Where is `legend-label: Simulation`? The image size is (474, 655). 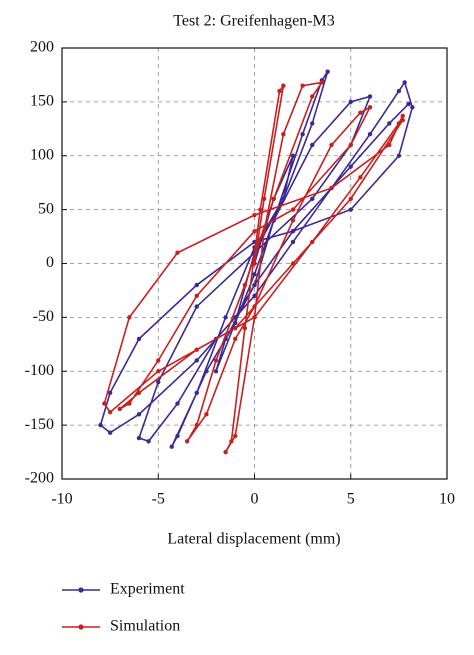
legend-label: Simulation is located at coordinates (145, 626).